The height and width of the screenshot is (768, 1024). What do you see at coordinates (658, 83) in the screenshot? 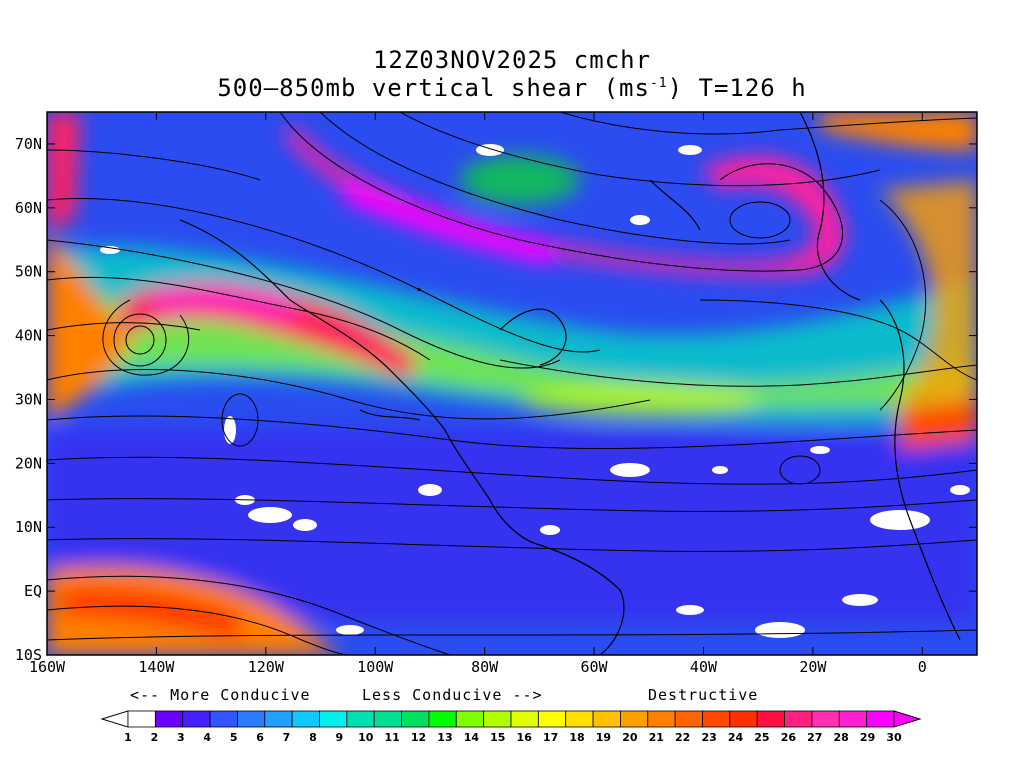
I see `subtitle-unit-exponent: -1` at bounding box center [658, 83].